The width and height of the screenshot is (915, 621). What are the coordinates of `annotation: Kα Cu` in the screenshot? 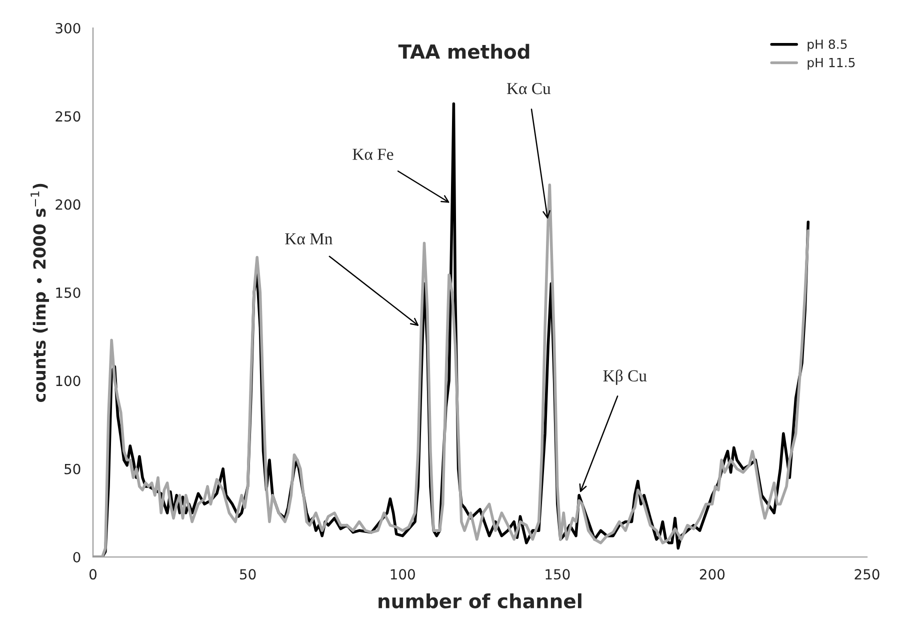 It's located at (528, 88).